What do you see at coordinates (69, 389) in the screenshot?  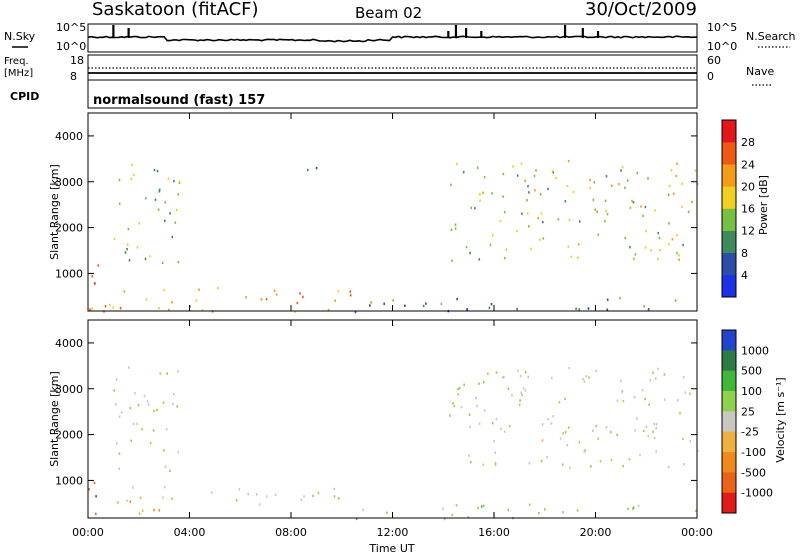 I see `y-tick-label: 3000` at bounding box center [69, 389].